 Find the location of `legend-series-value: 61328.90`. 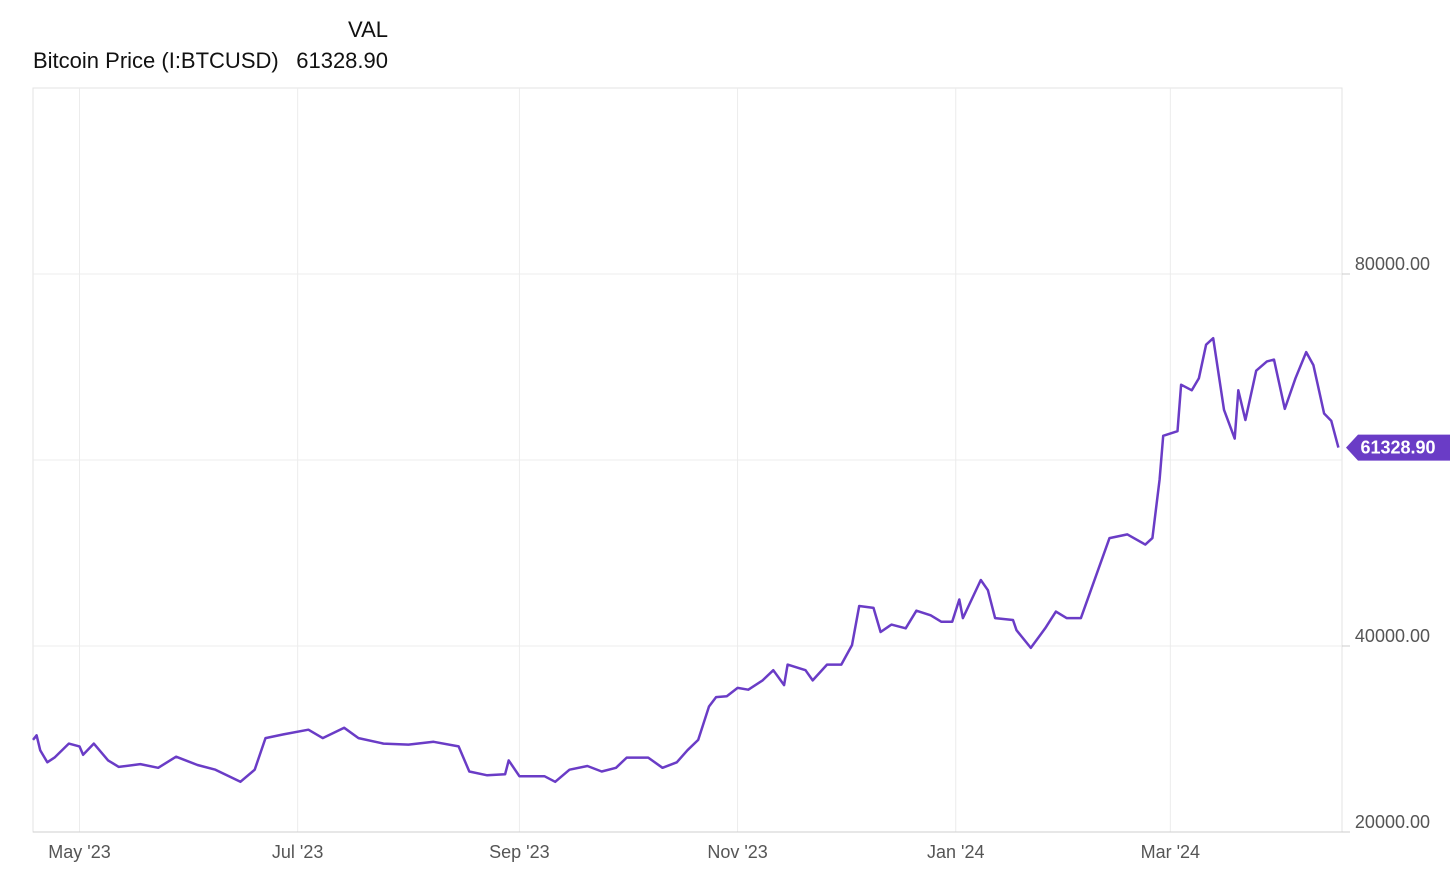

legend-series-value: 61328.90 is located at coordinates (342, 60).